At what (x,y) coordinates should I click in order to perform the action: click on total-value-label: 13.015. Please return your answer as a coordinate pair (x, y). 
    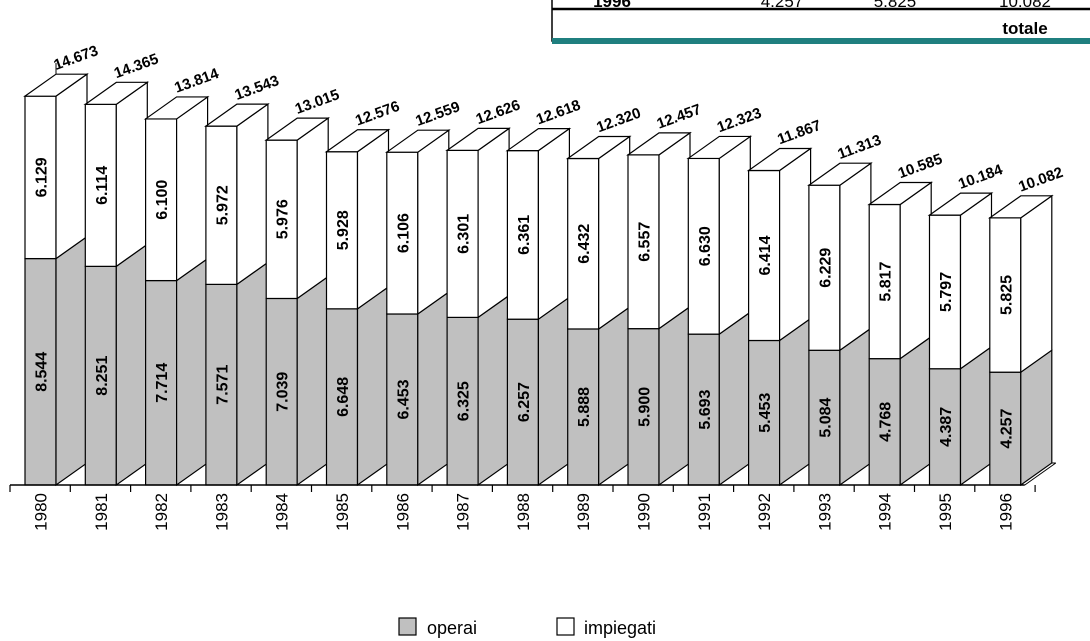
    Looking at the image, I should click on (317, 102).